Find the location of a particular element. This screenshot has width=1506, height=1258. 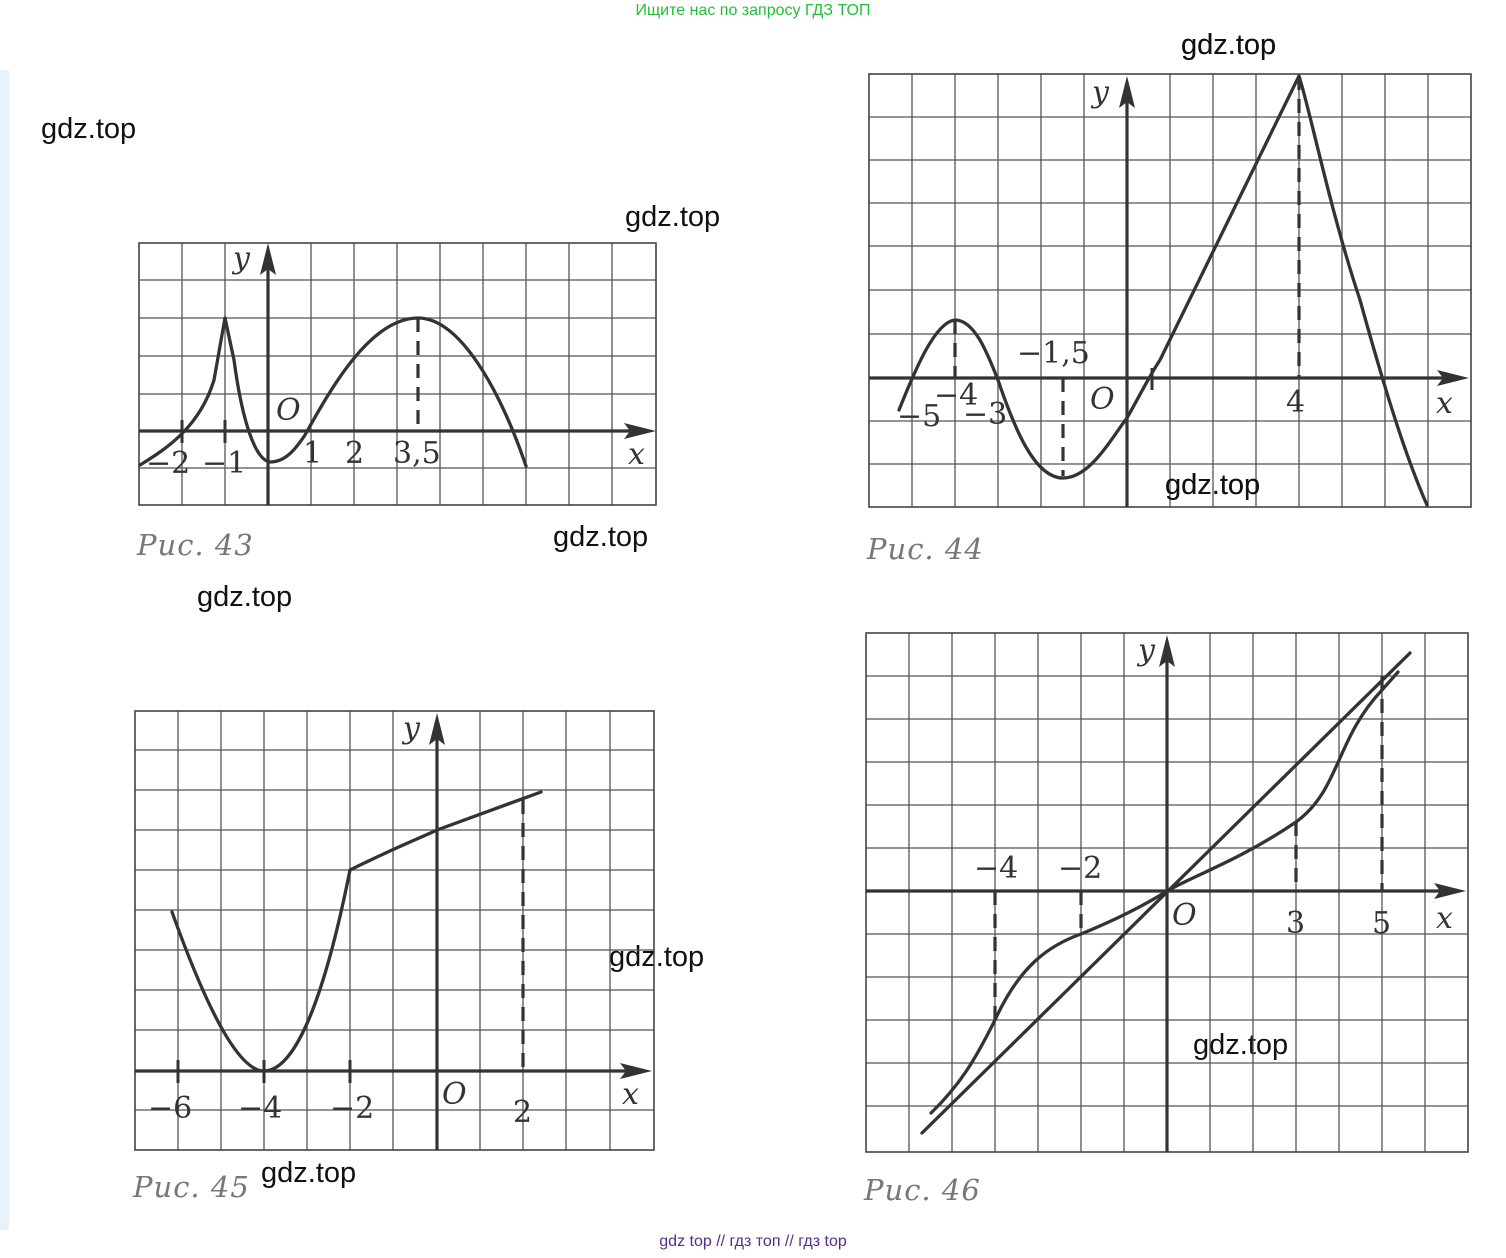

figure-46-origin-label: O is located at coordinates (1184, 915).